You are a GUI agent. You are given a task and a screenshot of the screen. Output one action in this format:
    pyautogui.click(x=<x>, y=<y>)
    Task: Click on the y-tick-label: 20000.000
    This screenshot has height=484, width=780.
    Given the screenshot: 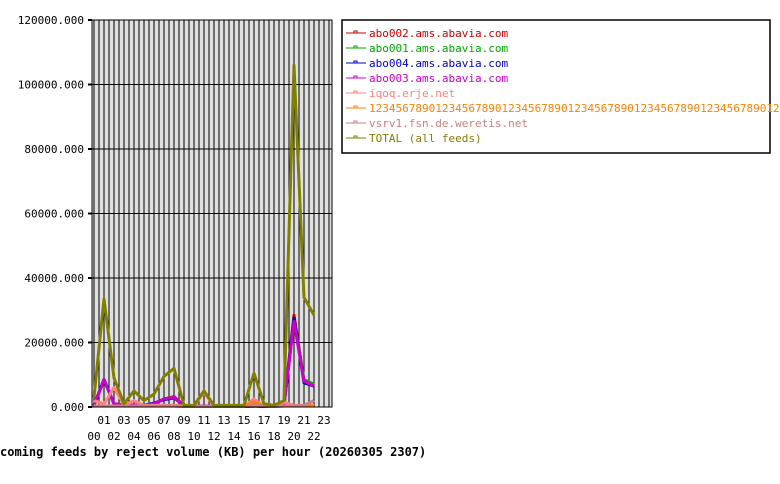 What is the action you would take?
    pyautogui.click(x=54, y=343)
    